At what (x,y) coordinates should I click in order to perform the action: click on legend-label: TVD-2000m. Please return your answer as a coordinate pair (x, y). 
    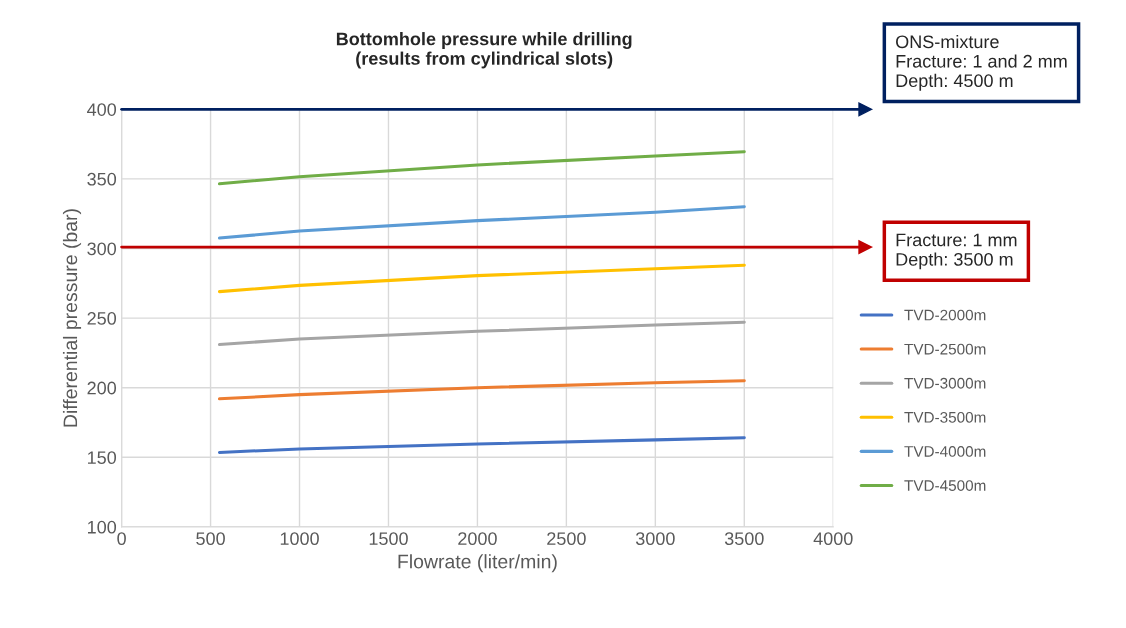
    Looking at the image, I should click on (945, 315).